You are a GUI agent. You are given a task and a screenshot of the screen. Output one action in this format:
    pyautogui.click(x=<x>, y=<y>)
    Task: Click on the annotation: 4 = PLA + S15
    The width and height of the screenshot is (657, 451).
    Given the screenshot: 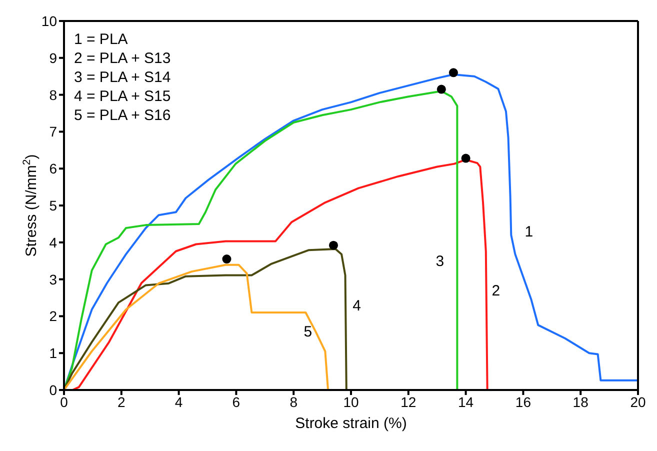 What is the action you would take?
    pyautogui.click(x=122, y=96)
    